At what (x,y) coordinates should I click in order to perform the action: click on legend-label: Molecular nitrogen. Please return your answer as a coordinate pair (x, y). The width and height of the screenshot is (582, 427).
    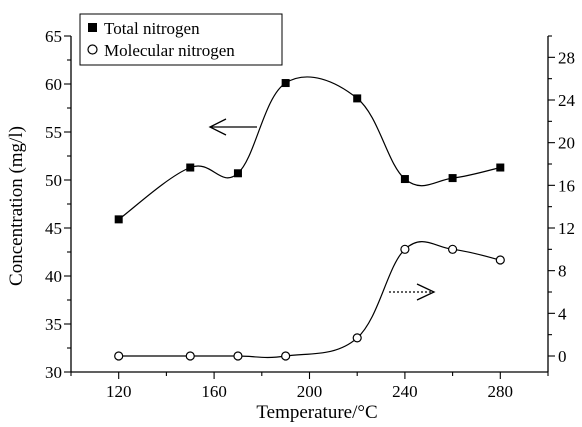
    Looking at the image, I should click on (169, 50).